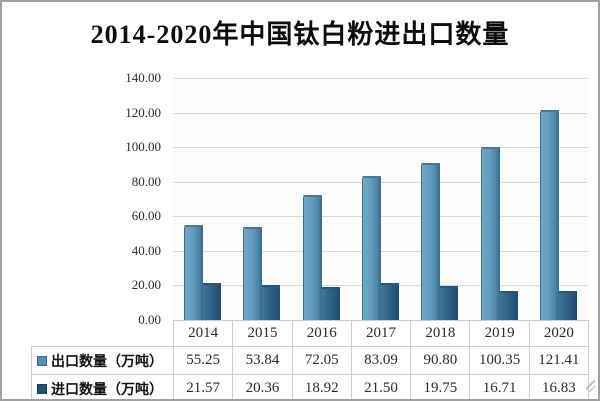  I want to click on bar-group-2017, so click(380, 248).